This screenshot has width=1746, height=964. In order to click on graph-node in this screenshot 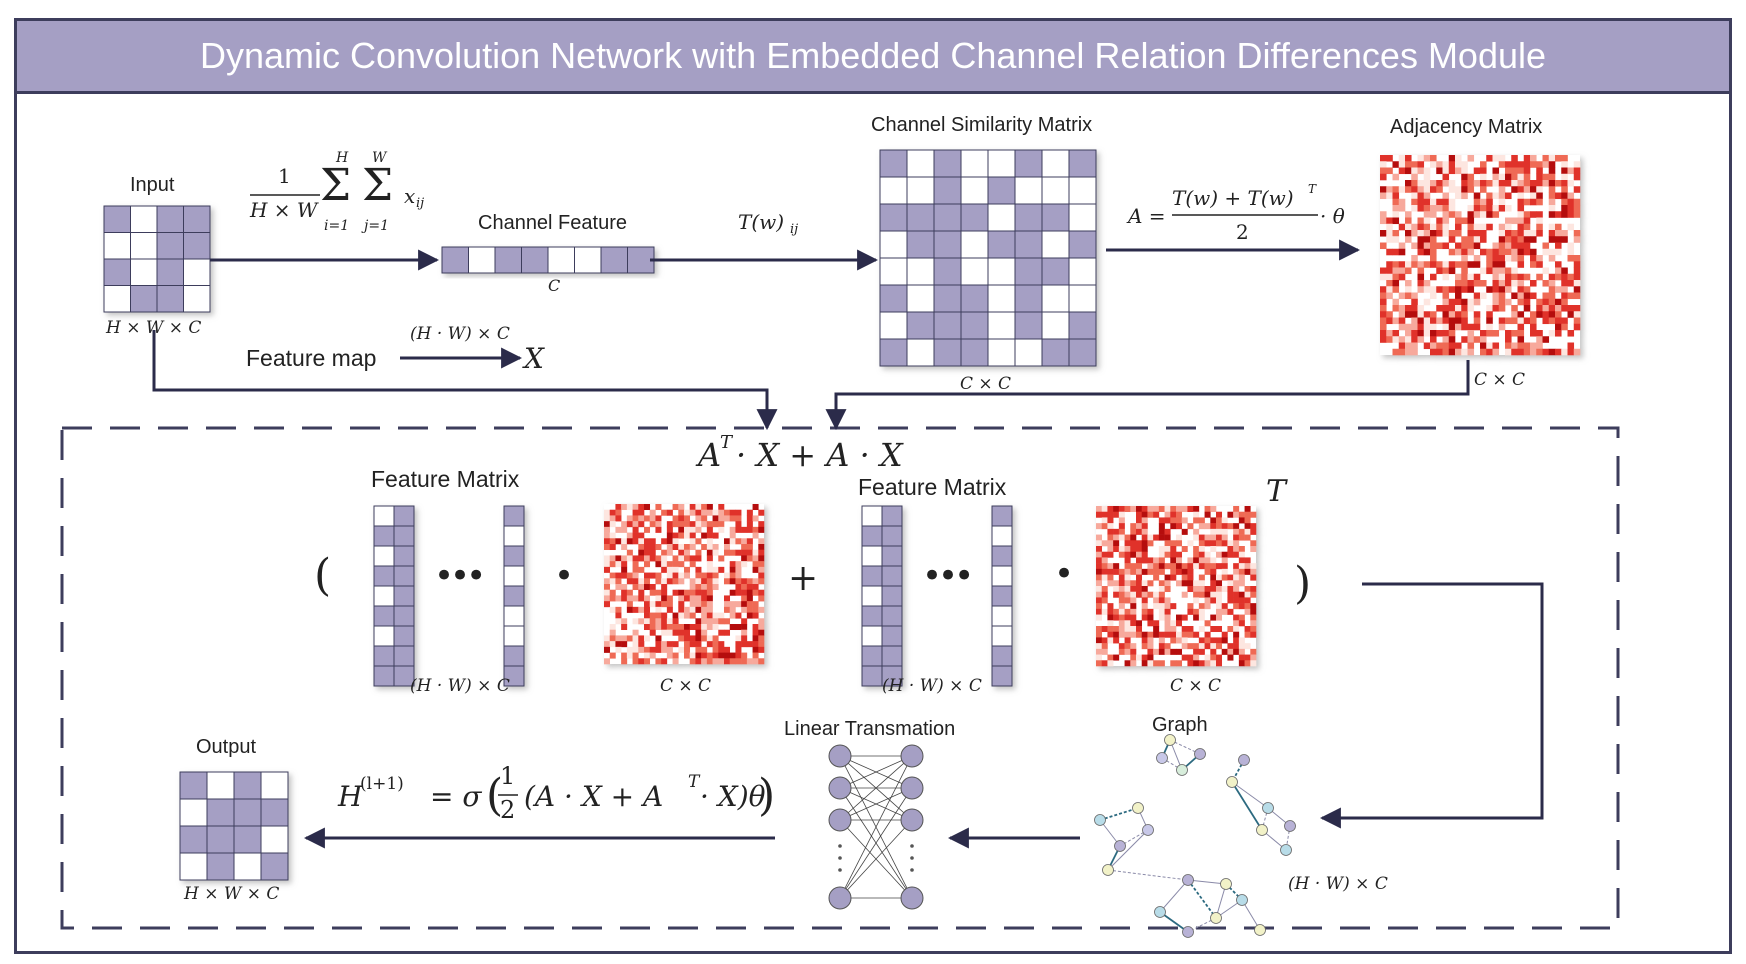, I will do `click(1286, 850)`.